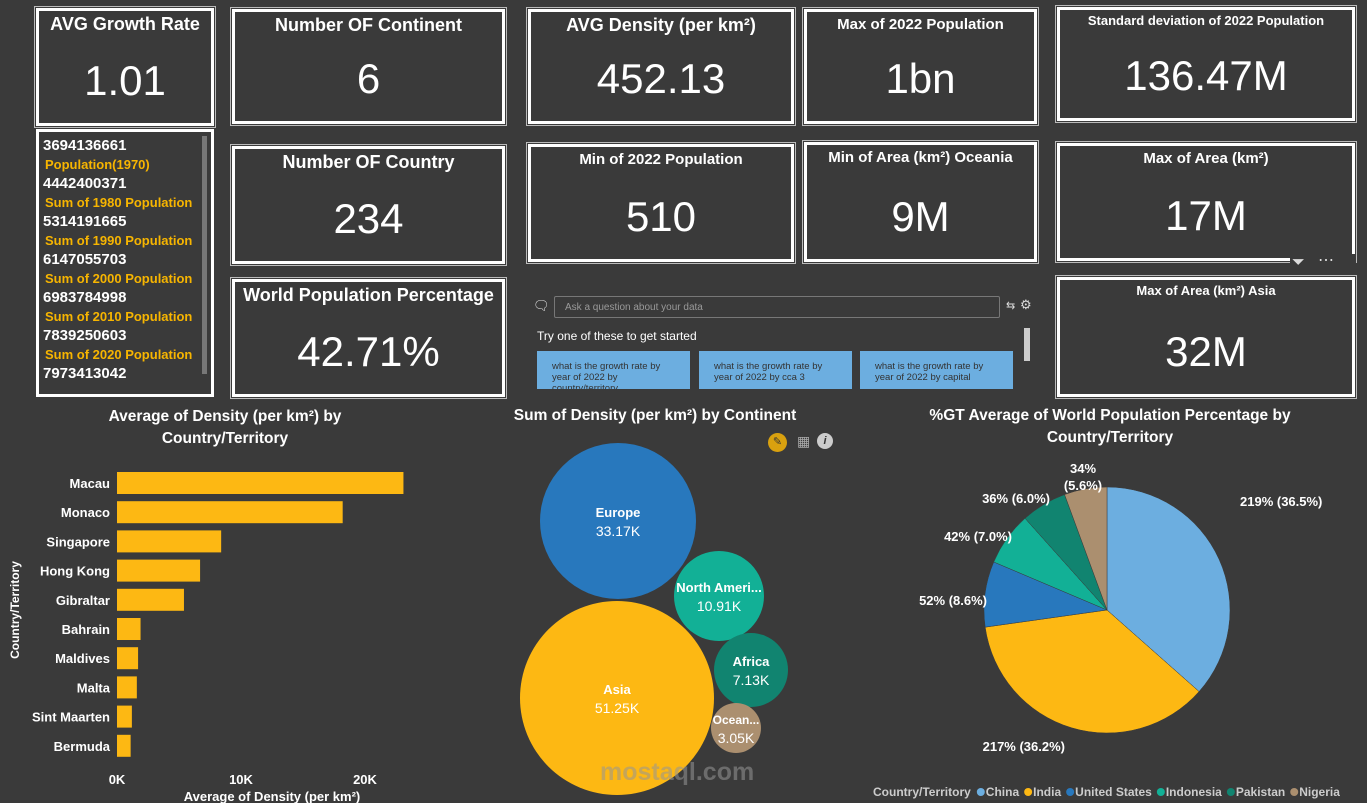 The image size is (1367, 803). I want to click on y-axis-label: Country/Territory, so click(15, 610).